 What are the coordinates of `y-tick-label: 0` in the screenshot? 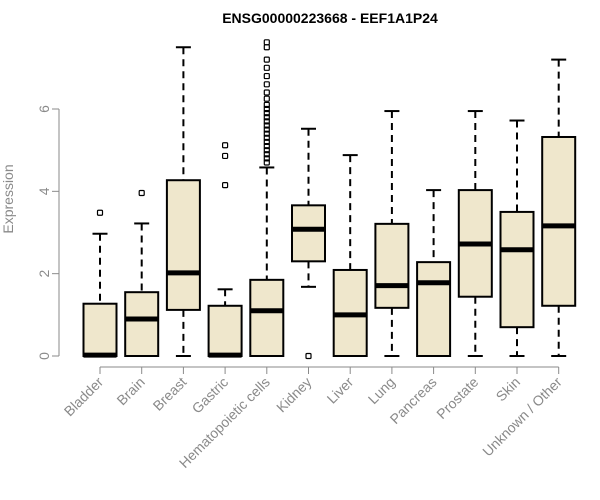 It's located at (44, 356).